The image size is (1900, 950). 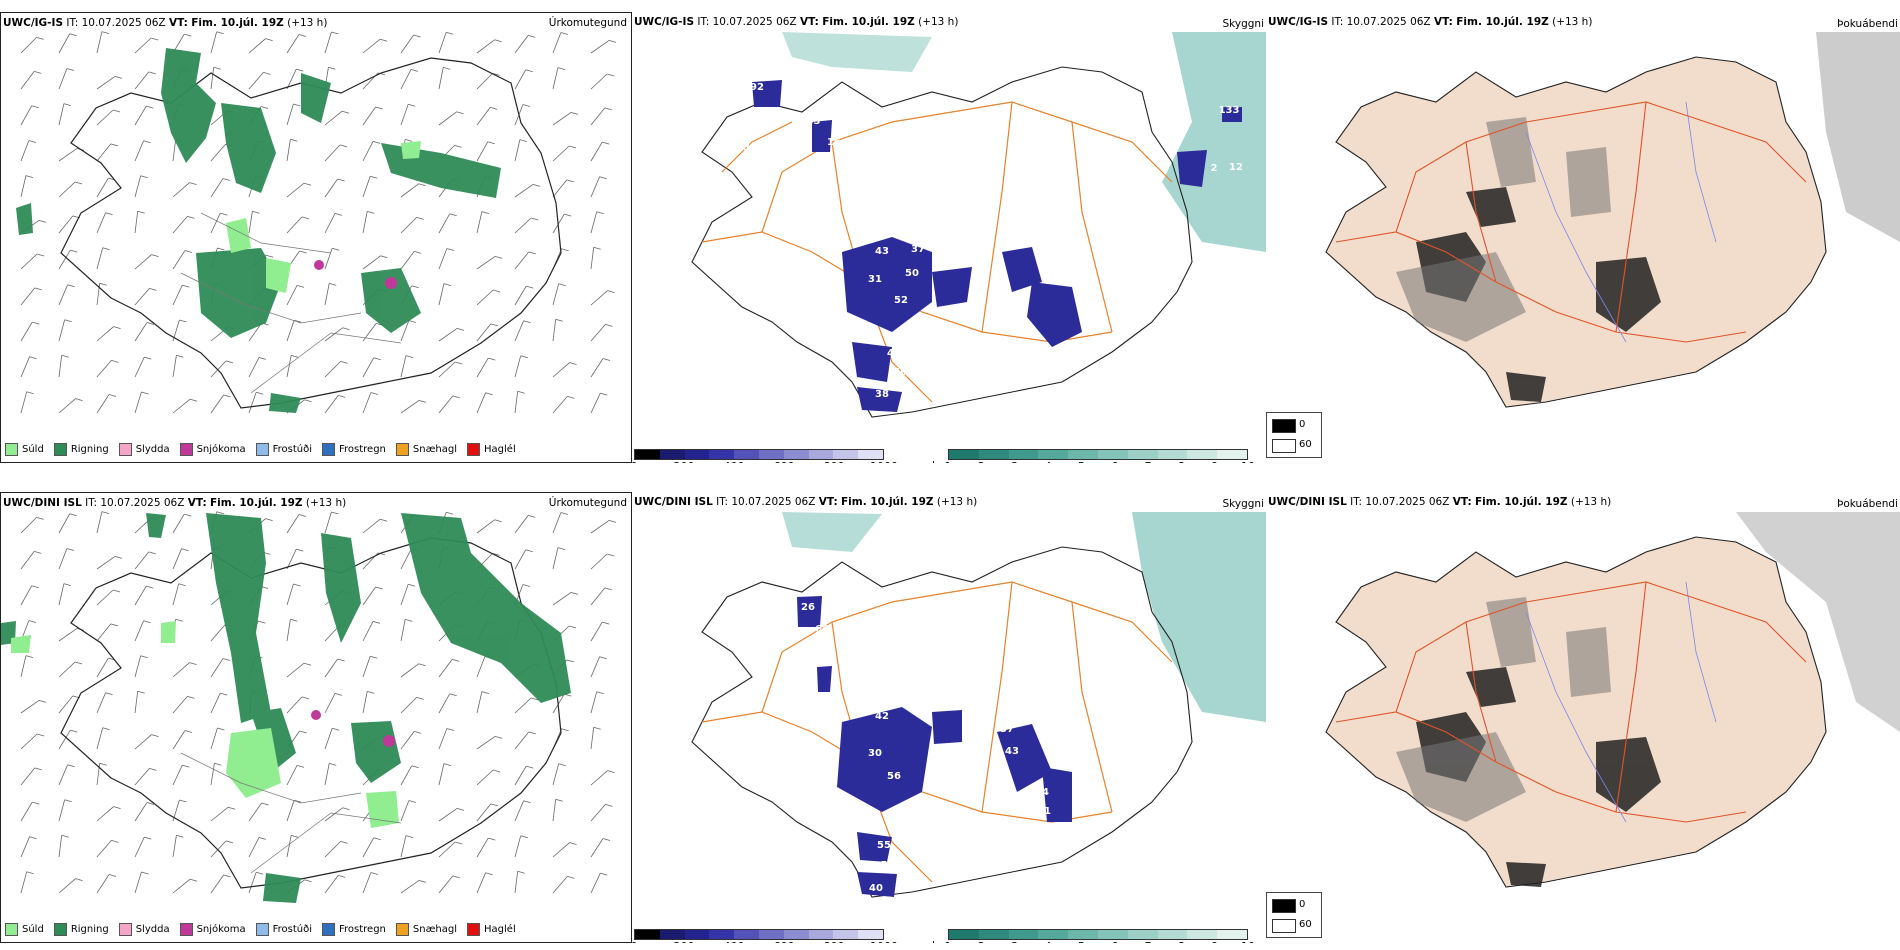 I want to click on legend-label: Frostregn, so click(x=362, y=929).